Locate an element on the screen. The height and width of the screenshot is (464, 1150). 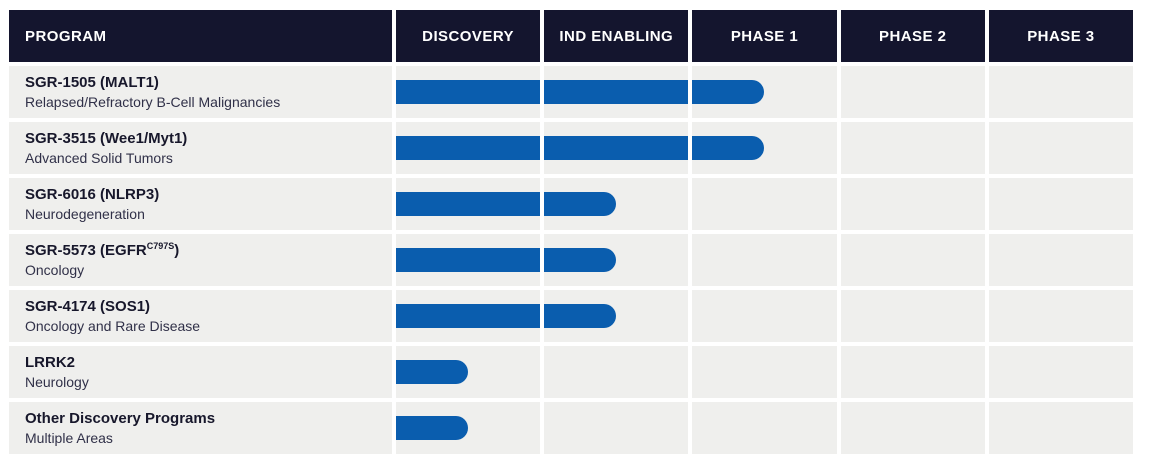
program-cell: LRRK2 Neurology is located at coordinates (200, 372).